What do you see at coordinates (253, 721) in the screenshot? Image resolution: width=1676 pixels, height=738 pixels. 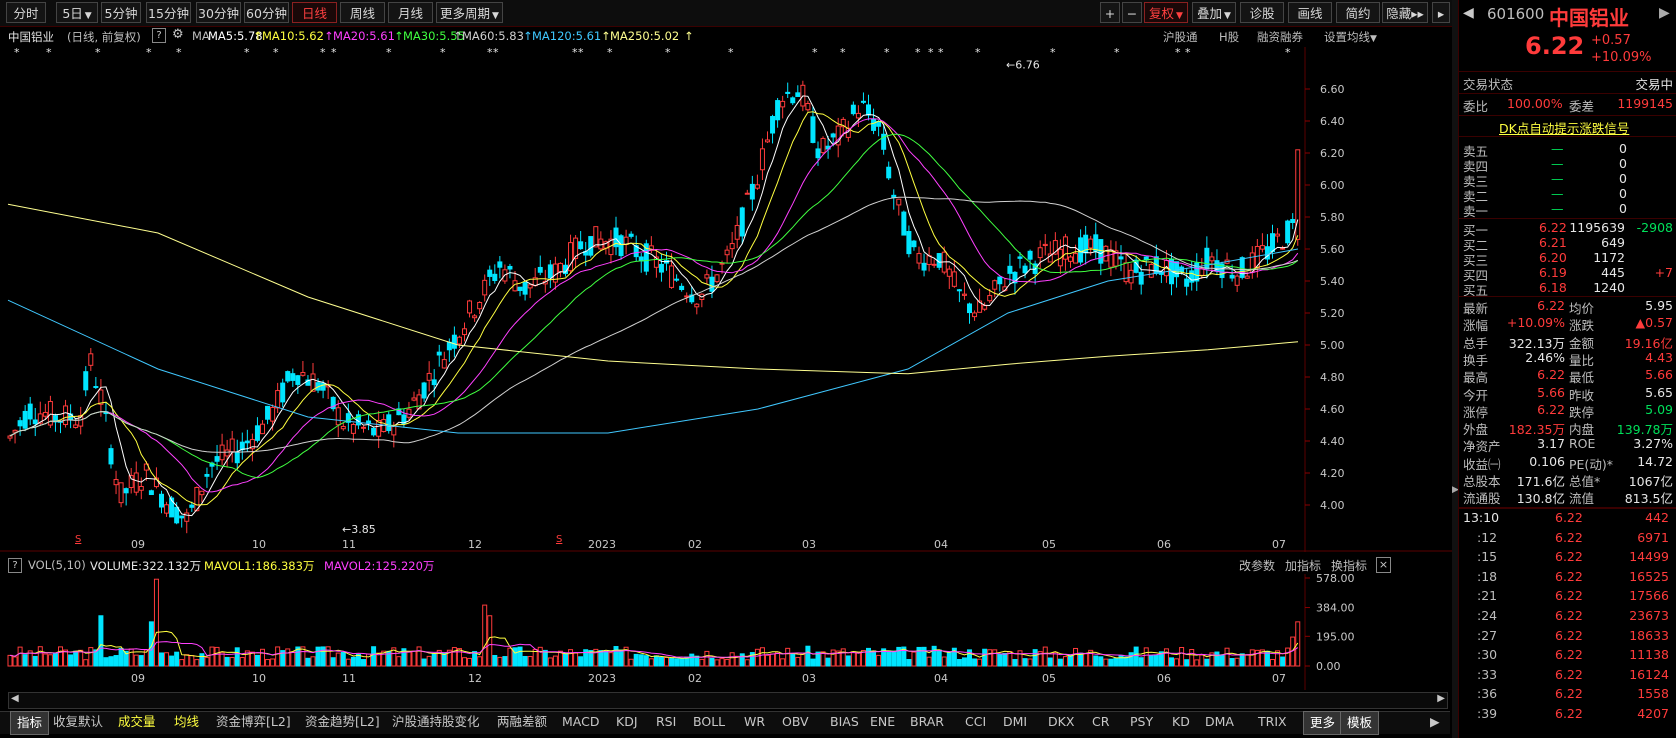 I see `indicator-tab: 资金博弈[L2]` at bounding box center [253, 721].